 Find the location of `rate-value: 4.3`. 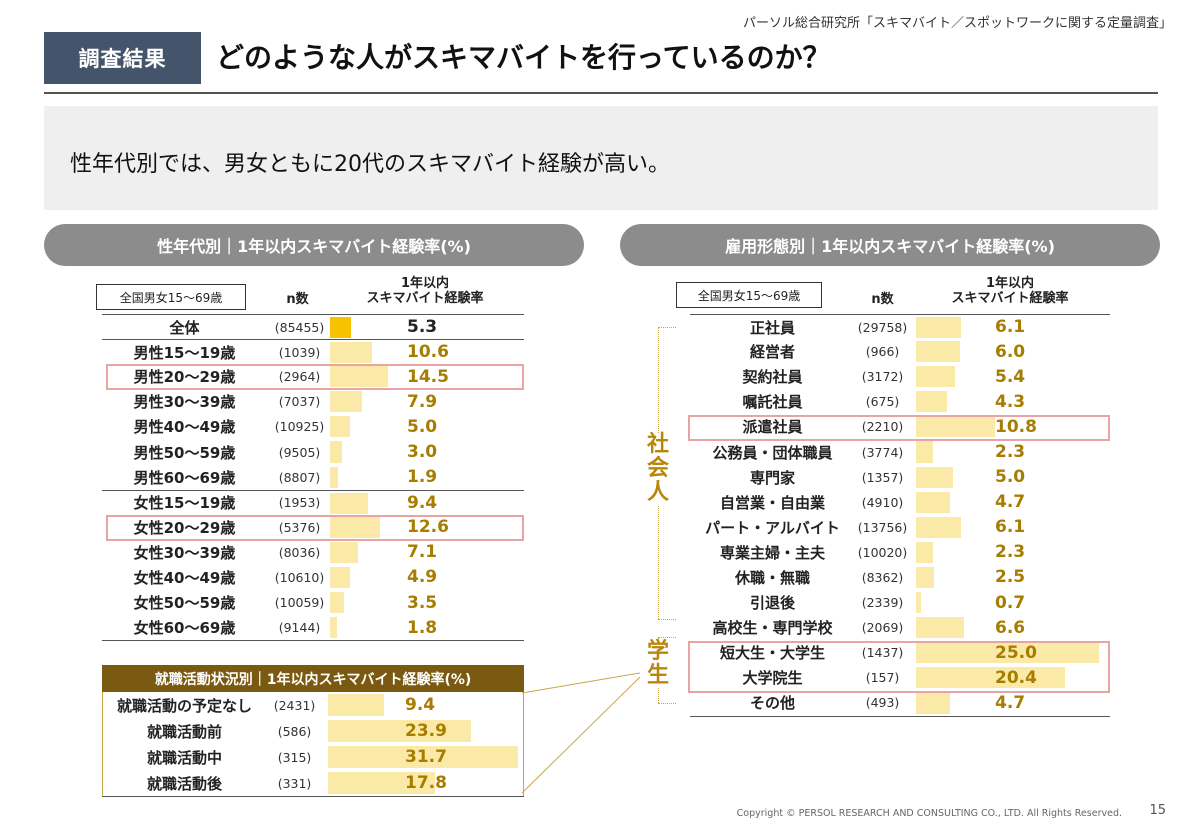

rate-value: 4.3 is located at coordinates (1010, 401).